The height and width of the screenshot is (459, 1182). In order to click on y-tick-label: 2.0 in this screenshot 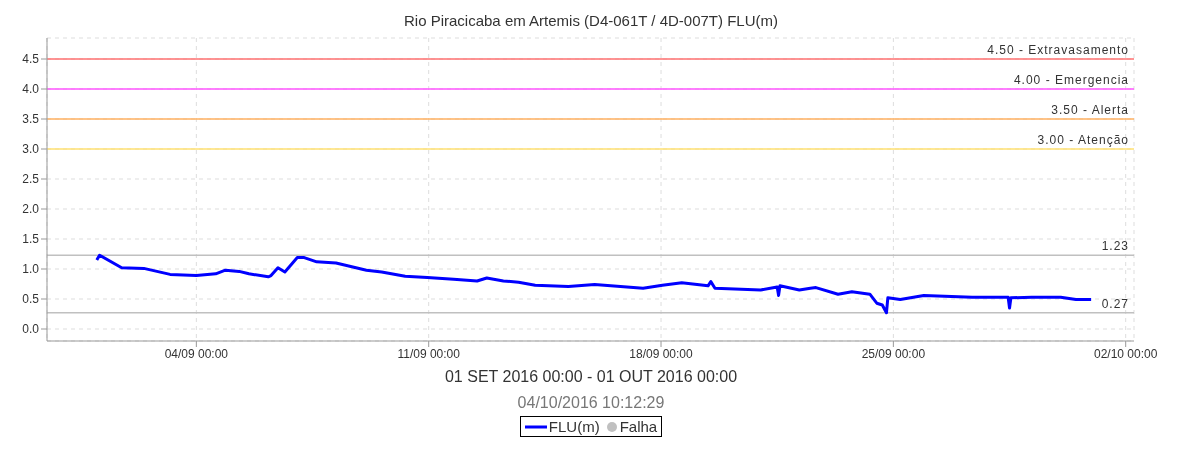, I will do `click(31, 209)`.